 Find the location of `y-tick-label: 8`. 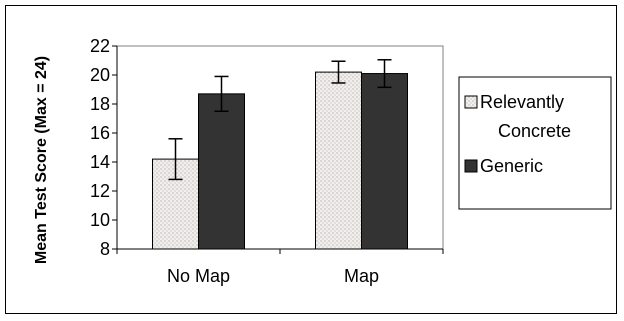

y-tick-label: 8 is located at coordinates (105, 249).